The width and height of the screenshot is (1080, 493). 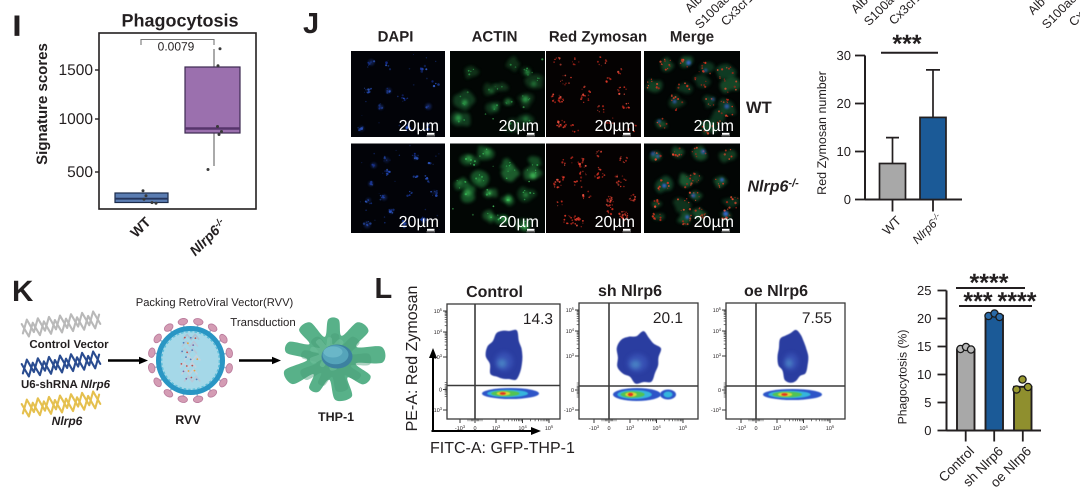 I want to click on svg-text: Nlrp6, so click(x=67, y=421).